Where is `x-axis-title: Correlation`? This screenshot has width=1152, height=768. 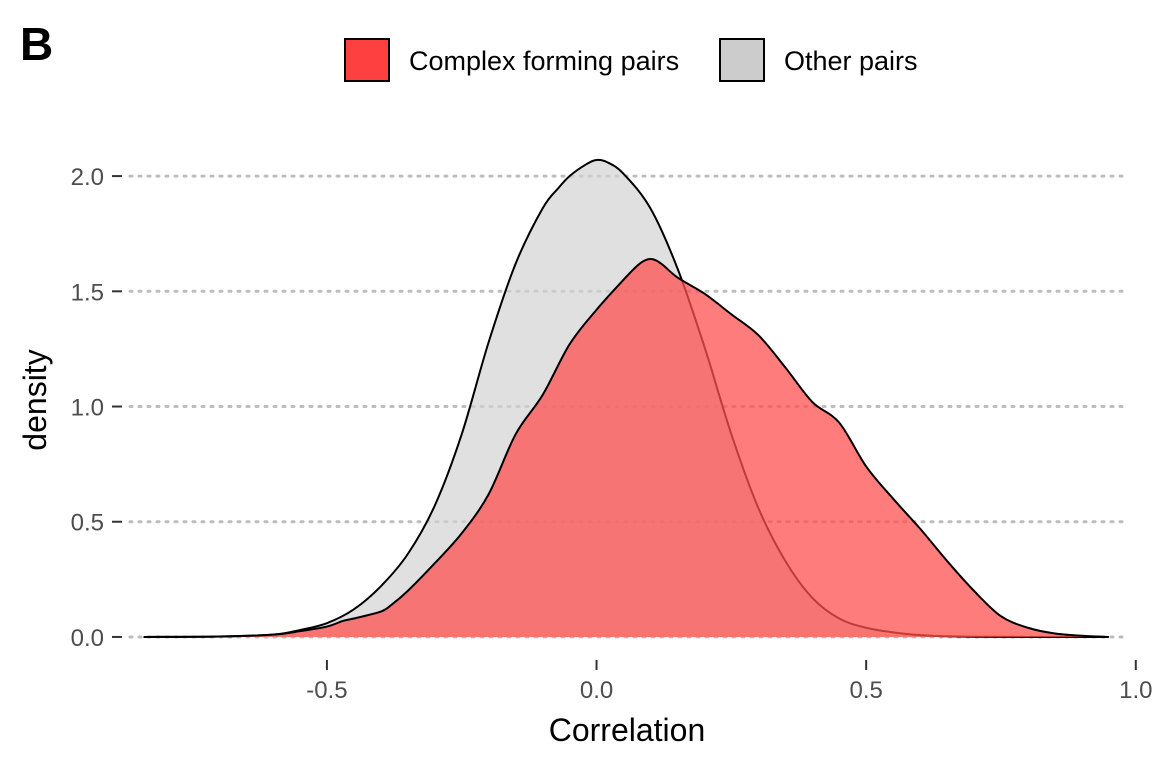
x-axis-title: Correlation is located at coordinates (627, 730).